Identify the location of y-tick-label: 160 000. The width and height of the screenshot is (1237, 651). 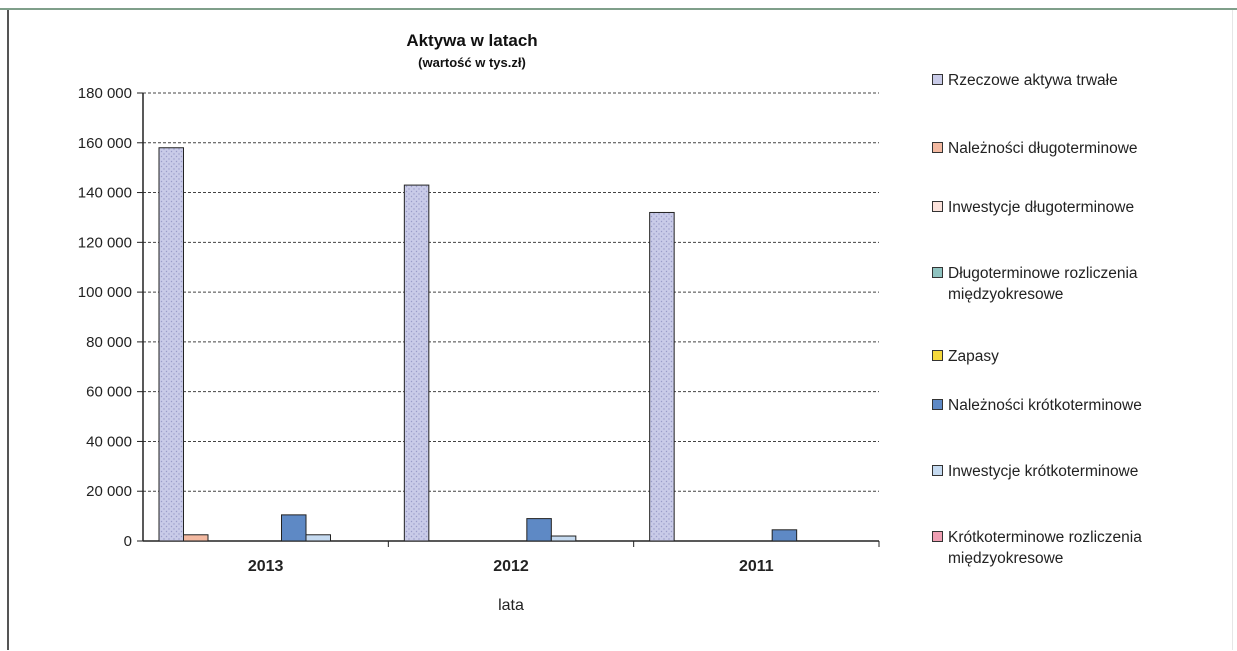
(105, 143).